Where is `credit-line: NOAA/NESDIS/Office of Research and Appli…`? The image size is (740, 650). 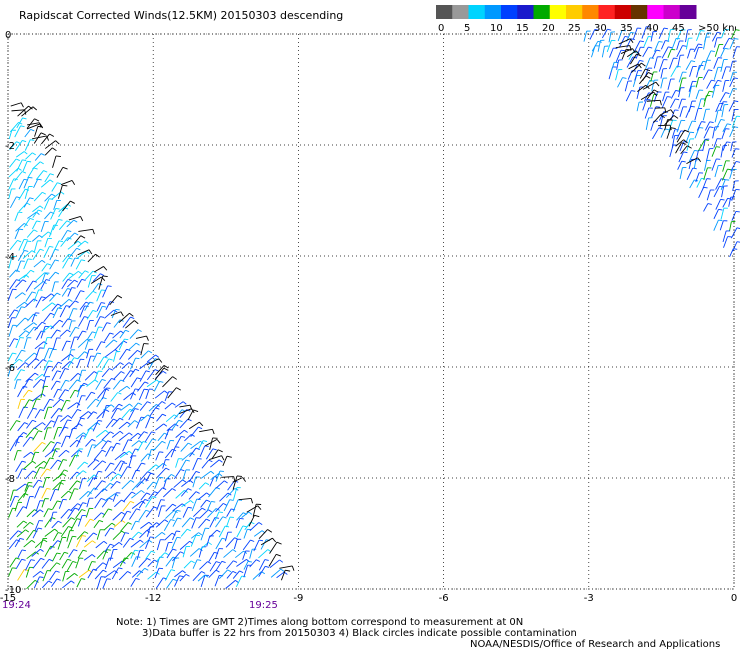
credit-line: NOAA/NESDIS/Office of Research and Appli… is located at coordinates (595, 644).